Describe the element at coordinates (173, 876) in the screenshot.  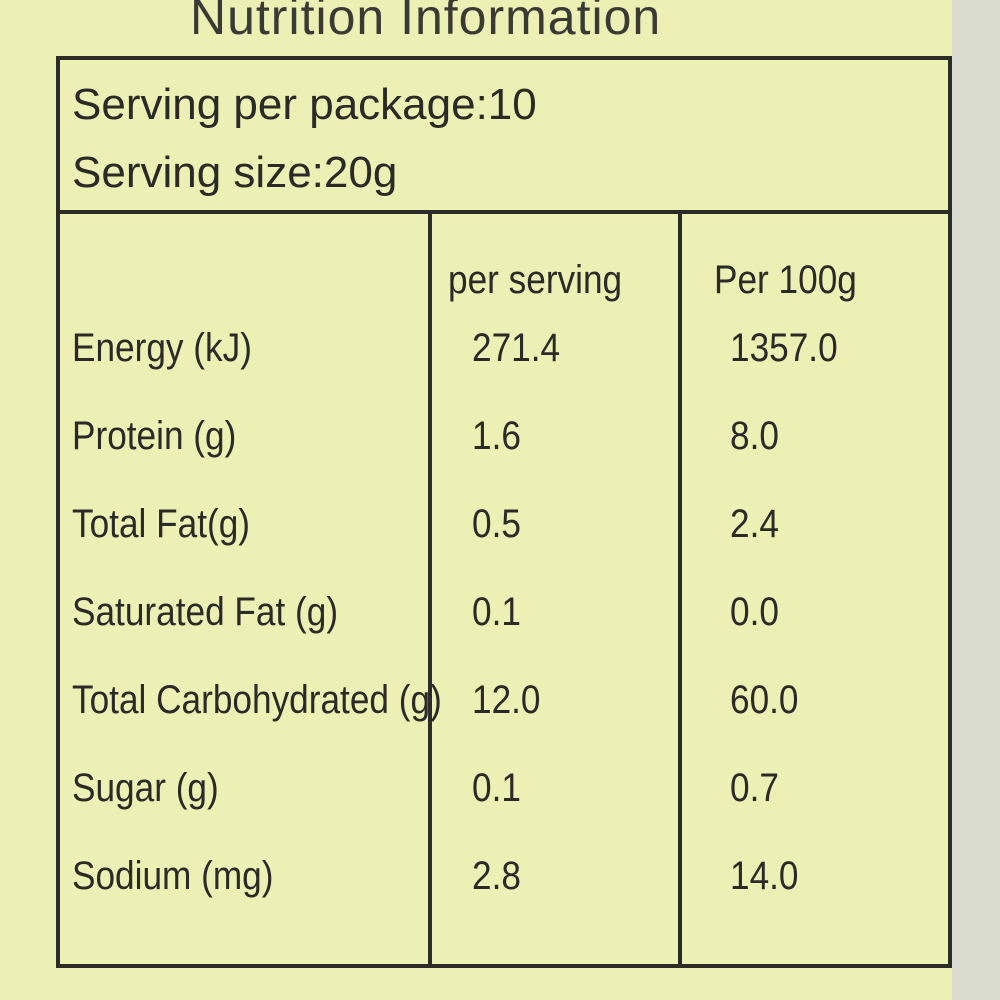
I see `nutrient-name: Sodium (mg)` at that location.